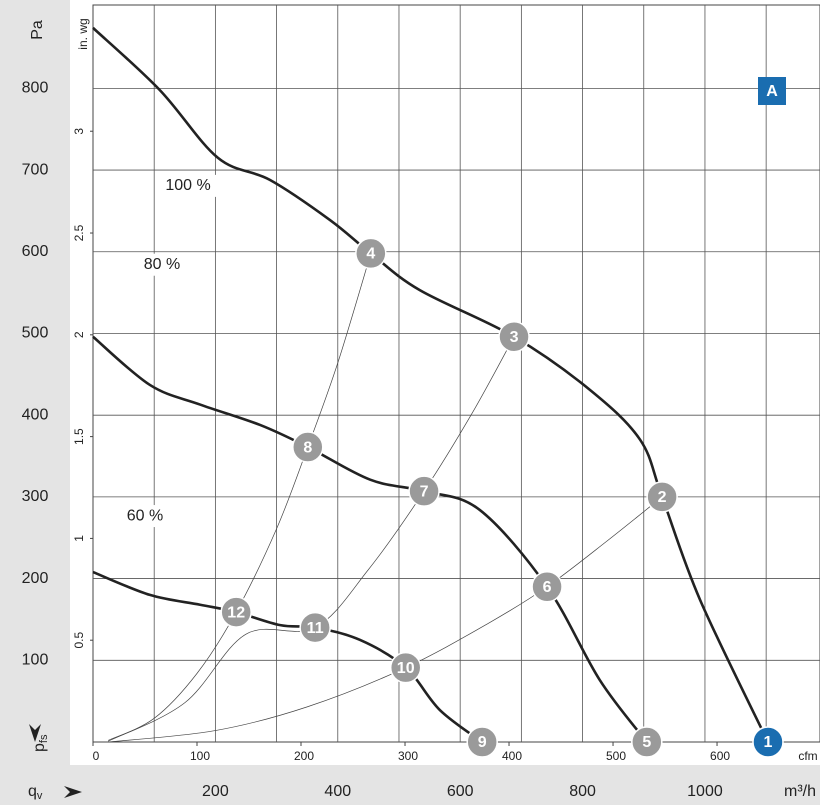 The image size is (820, 810). I want to click on badge-box, so click(772, 91).